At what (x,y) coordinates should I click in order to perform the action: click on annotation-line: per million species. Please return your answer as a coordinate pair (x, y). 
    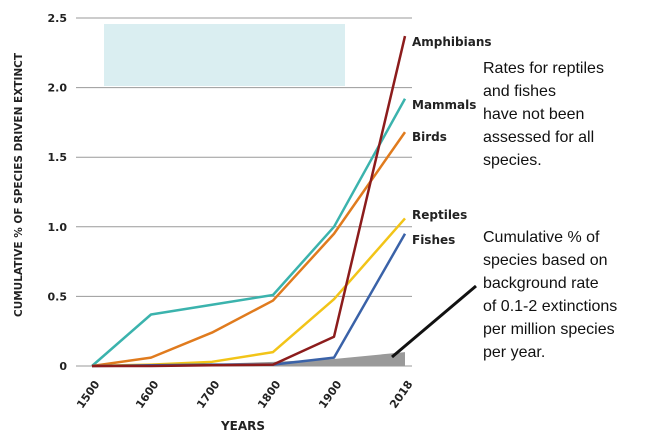
    Looking at the image, I should click on (549, 329).